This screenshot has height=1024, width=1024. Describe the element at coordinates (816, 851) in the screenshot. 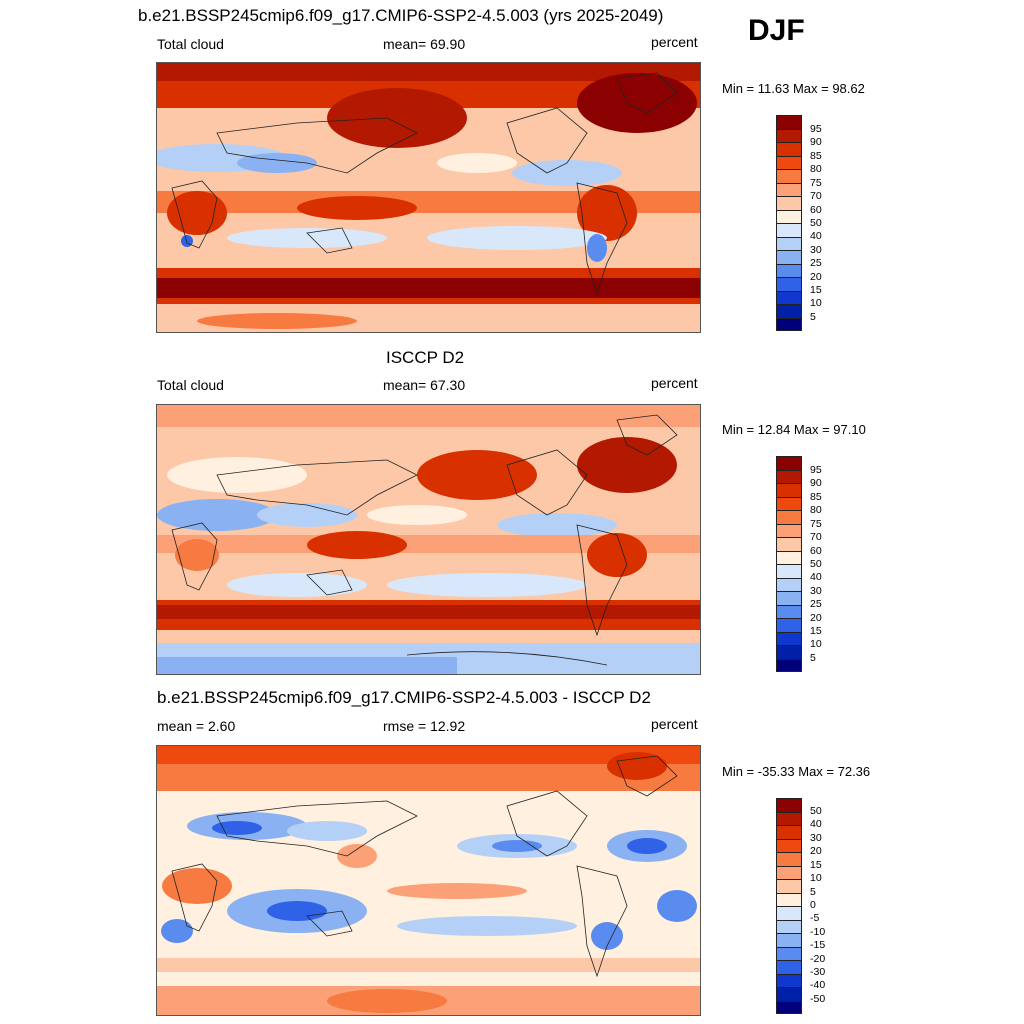

I see `panel3-tick: 20` at that location.